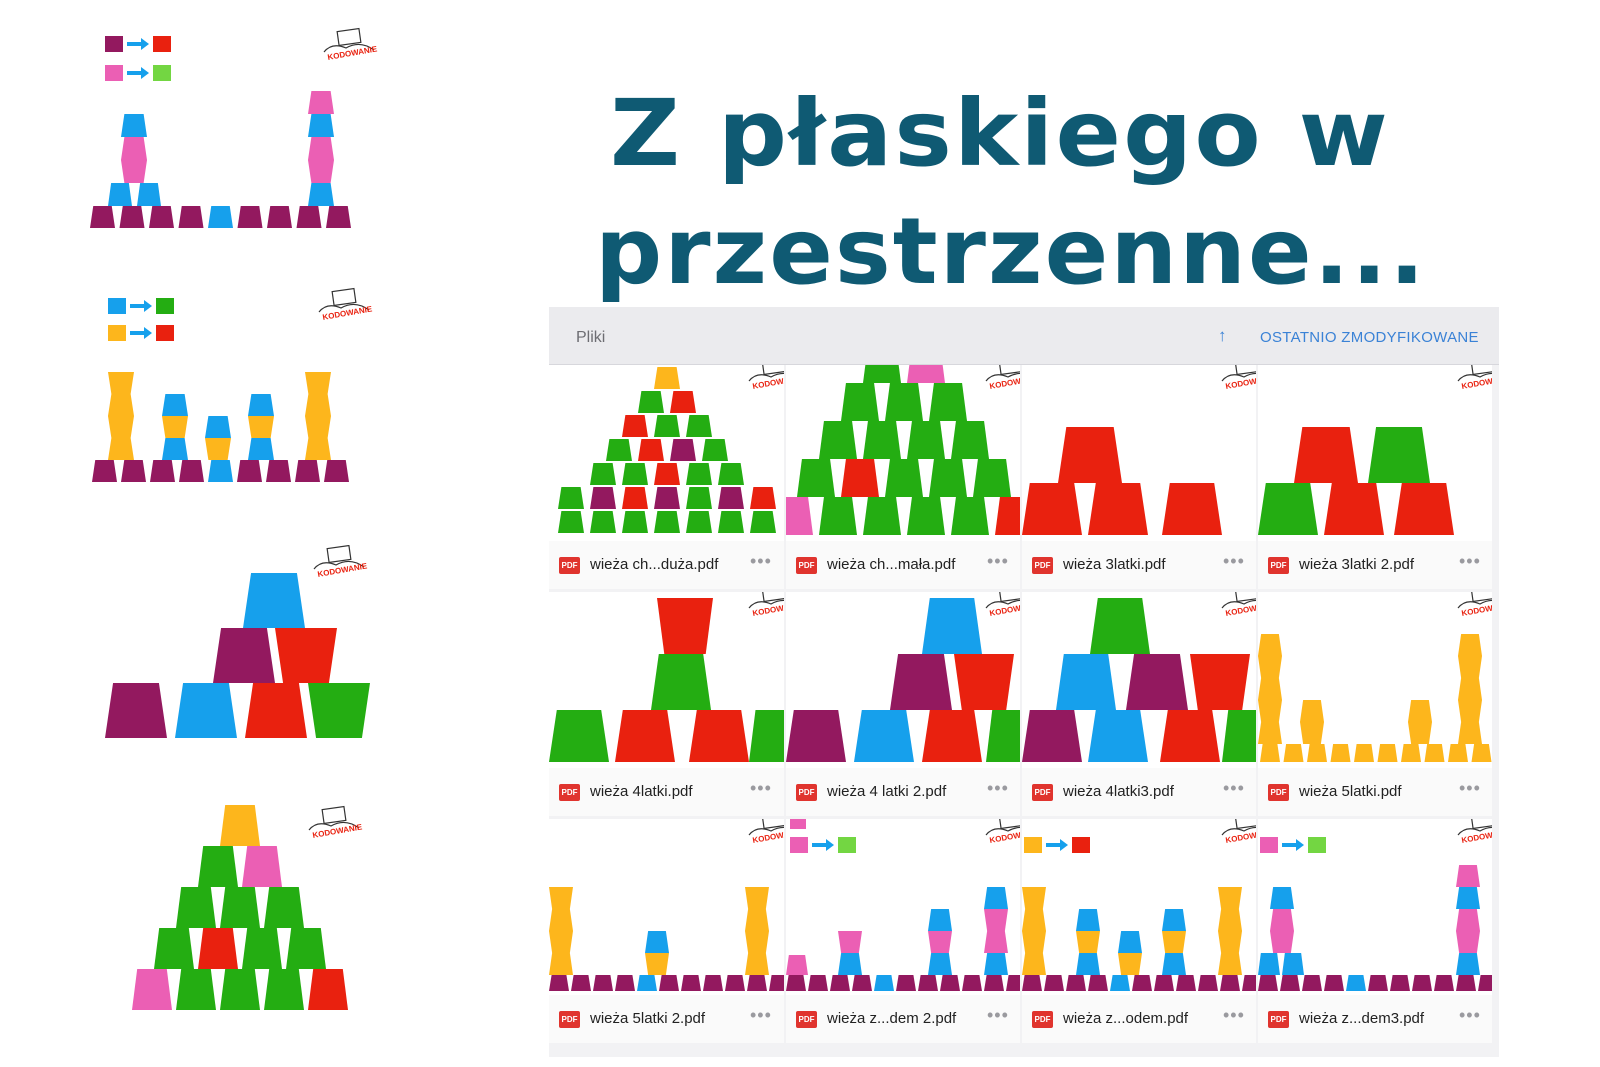  Describe the element at coordinates (141, 333) in the screenshot. I see `arrow-right-icon` at that location.